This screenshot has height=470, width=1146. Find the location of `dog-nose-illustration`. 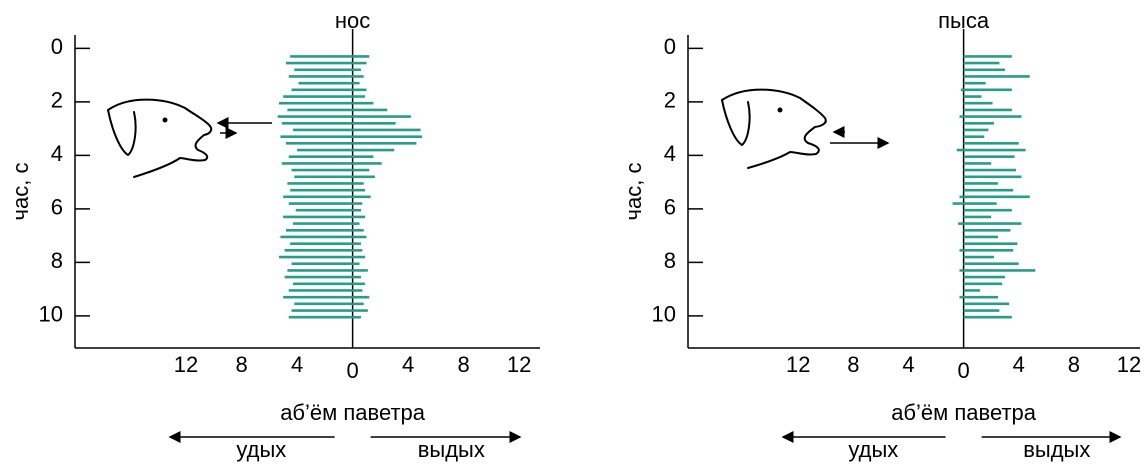

dog-nose-illustration is located at coordinates (189, 138).